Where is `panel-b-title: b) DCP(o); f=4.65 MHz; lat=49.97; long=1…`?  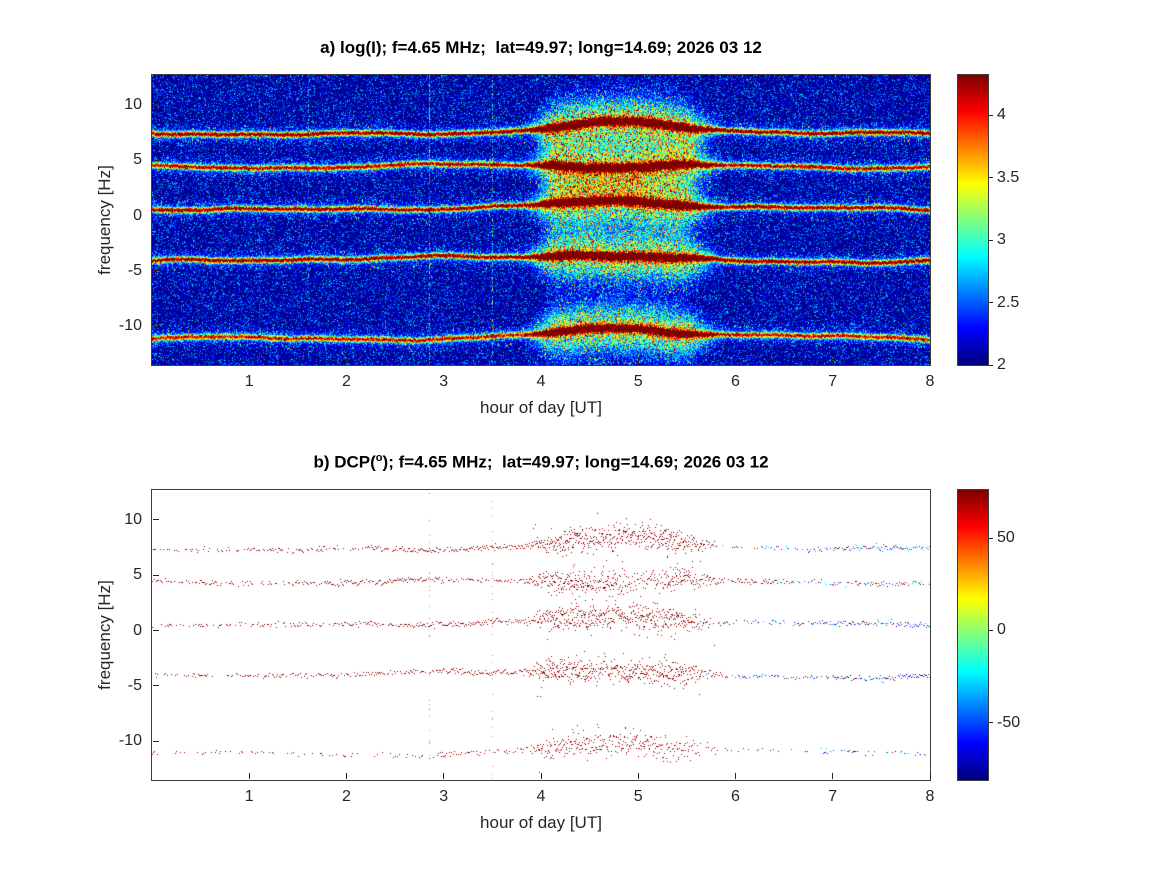
panel-b-title: b) DCP(o); f=4.65 MHz; lat=49.97; long=1… is located at coordinates (541, 462).